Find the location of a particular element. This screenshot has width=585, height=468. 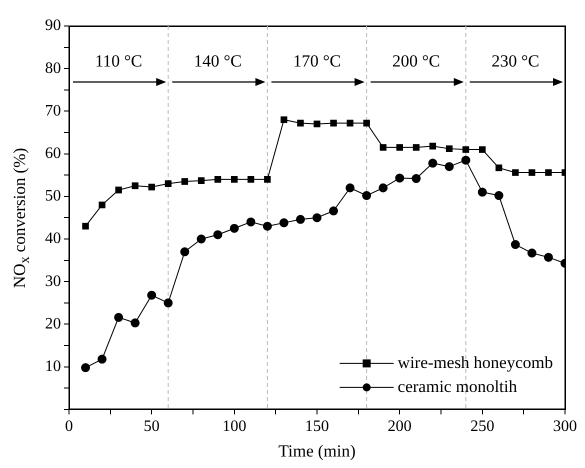

y-tick-label: 60 is located at coordinates (53, 153).